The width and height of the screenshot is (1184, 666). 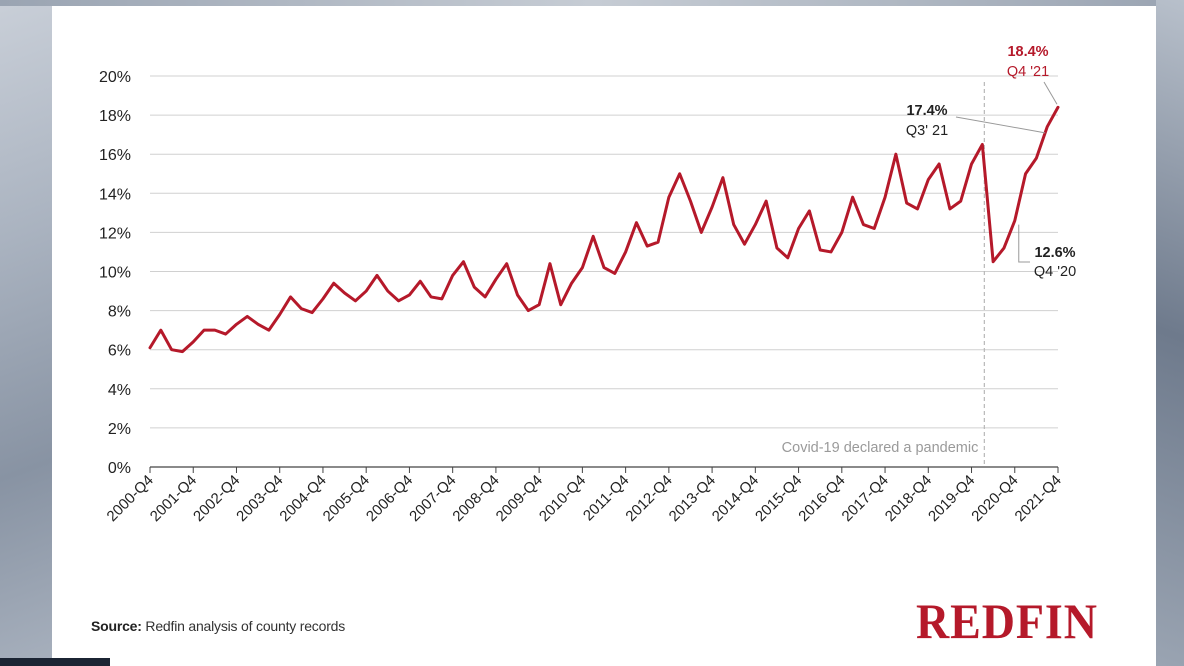 I want to click on x-tick-label: 2005-Q4, so click(x=346, y=498).